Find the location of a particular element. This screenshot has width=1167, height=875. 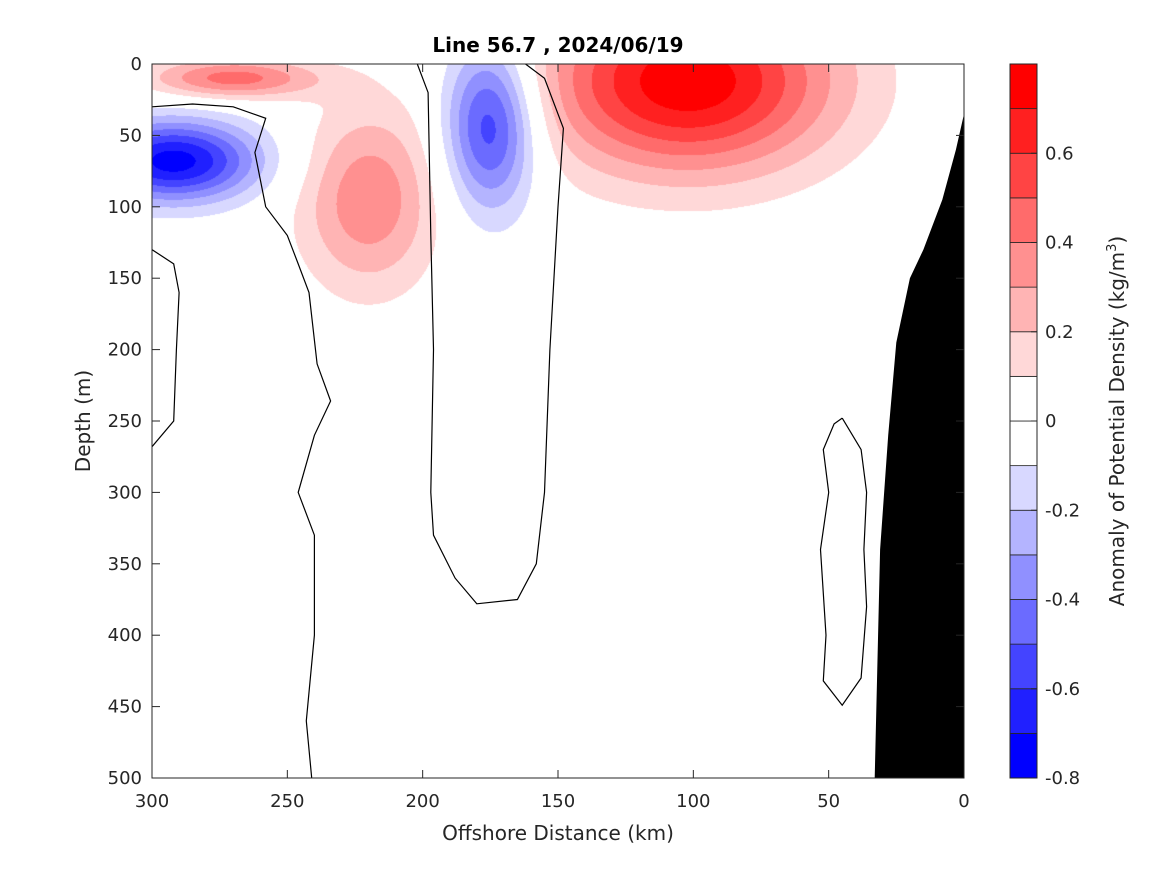

x-tick-label: 250 is located at coordinates (287, 801).